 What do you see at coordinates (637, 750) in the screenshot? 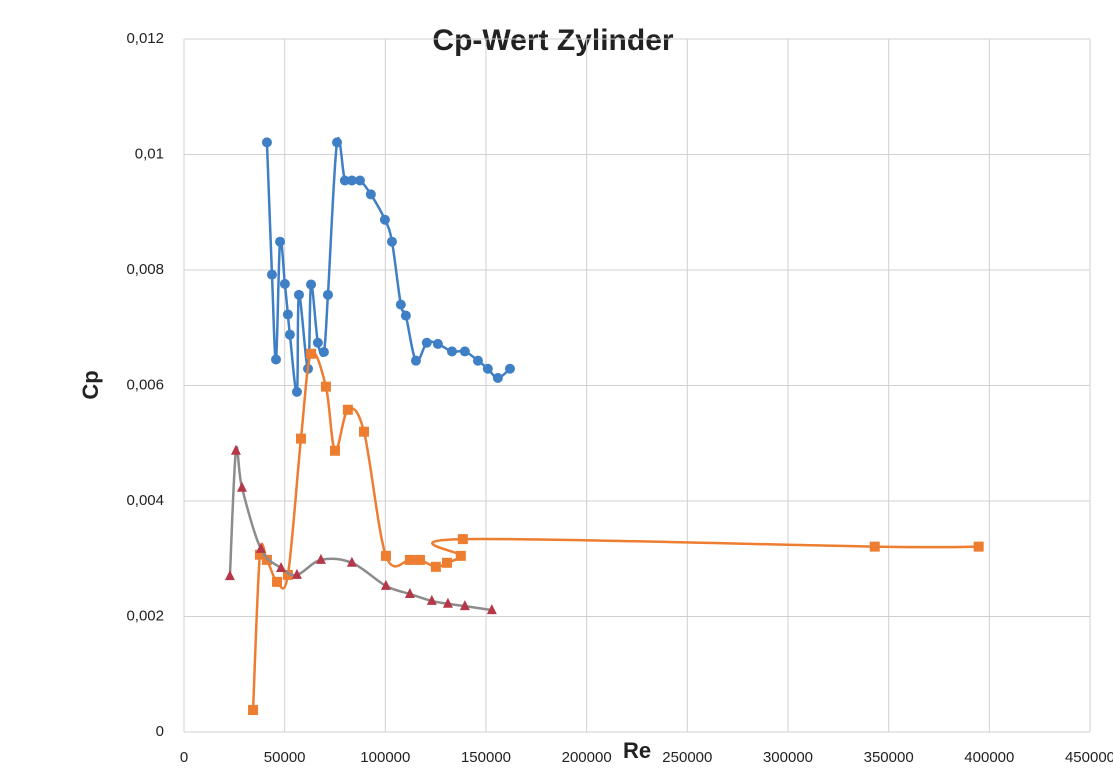
I see `x-axis-label: Re` at bounding box center [637, 750].